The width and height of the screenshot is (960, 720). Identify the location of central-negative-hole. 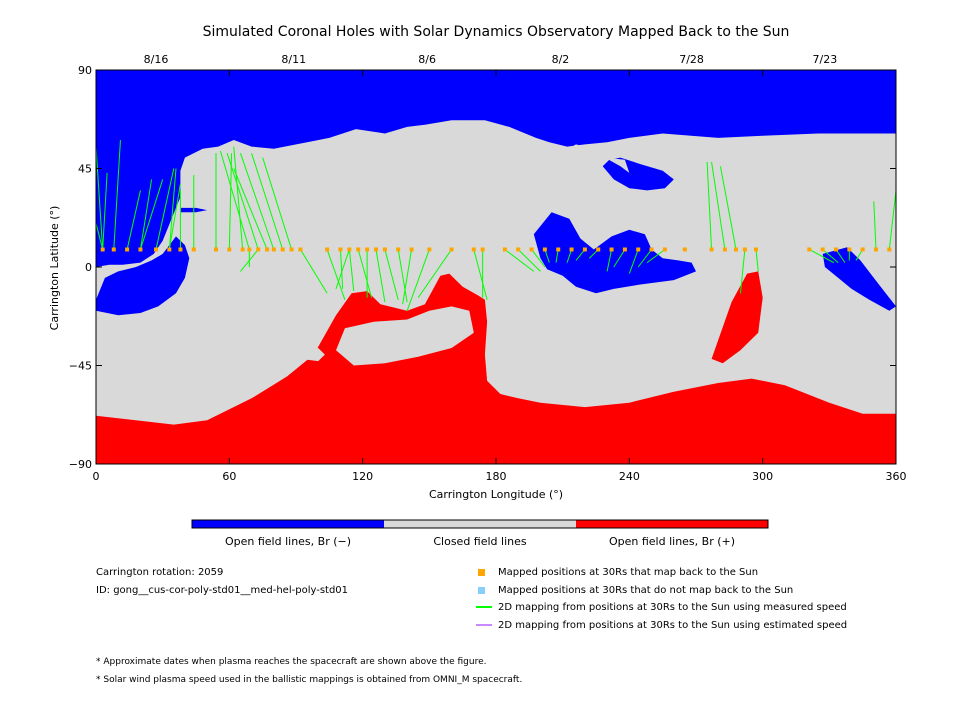
(614, 253).